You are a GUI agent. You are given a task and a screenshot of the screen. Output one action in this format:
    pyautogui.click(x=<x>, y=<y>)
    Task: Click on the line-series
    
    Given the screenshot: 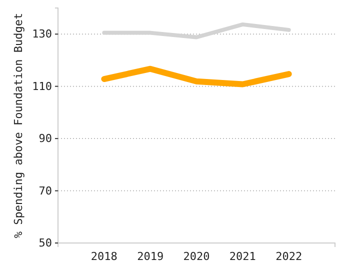 What is the action you would take?
    pyautogui.click(x=196, y=31)
    